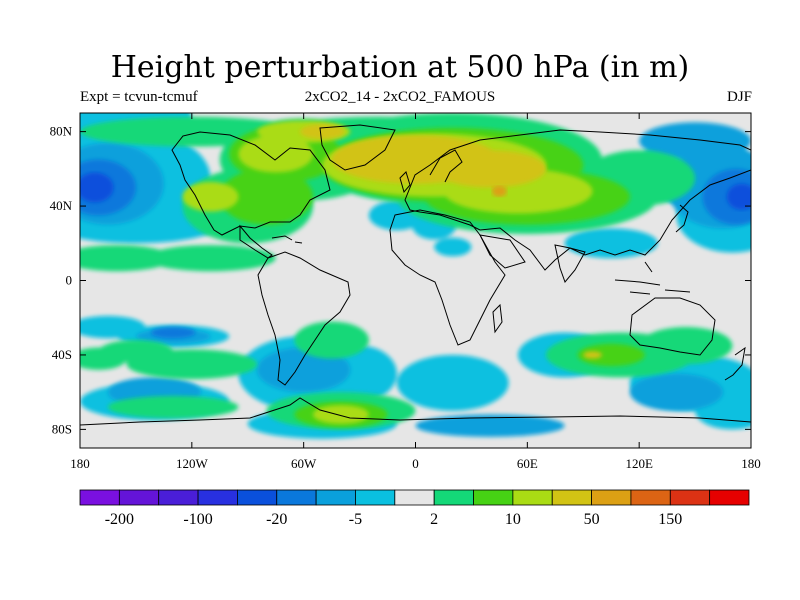 The width and height of the screenshot is (800, 600). I want to click on lat-tick-label: 40S, so click(62, 354).